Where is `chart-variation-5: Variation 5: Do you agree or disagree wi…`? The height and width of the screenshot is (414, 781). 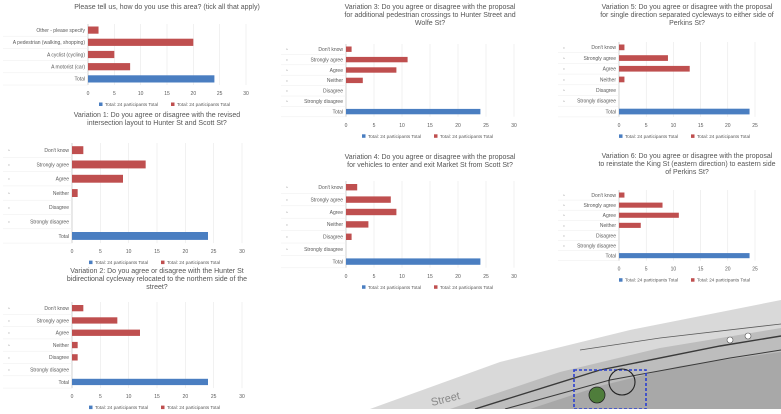 chart-variation-5: Variation 5: Do you agree or disagree wi… is located at coordinates (668, 74).